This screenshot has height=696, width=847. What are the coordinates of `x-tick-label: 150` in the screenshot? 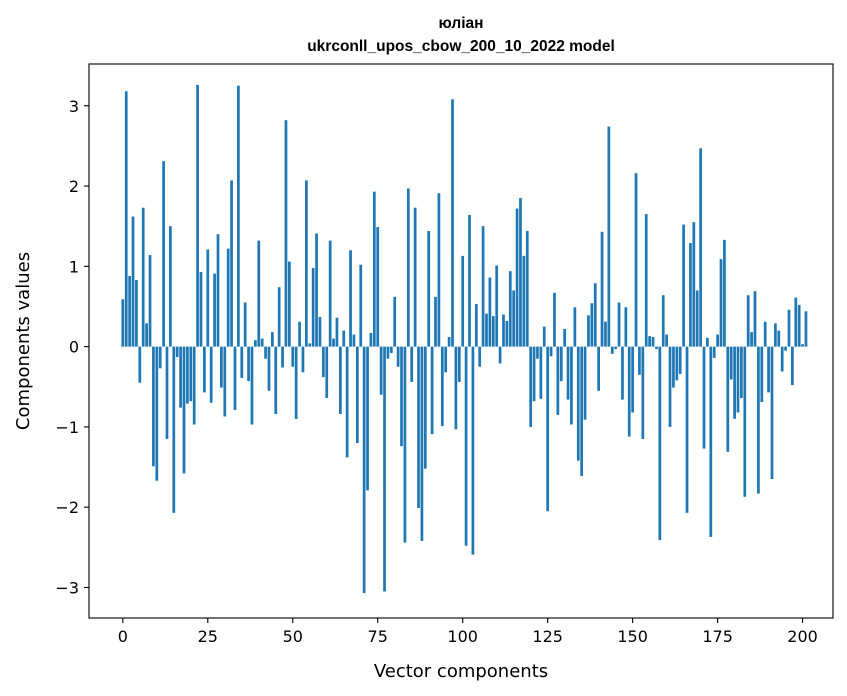 It's located at (632, 636).